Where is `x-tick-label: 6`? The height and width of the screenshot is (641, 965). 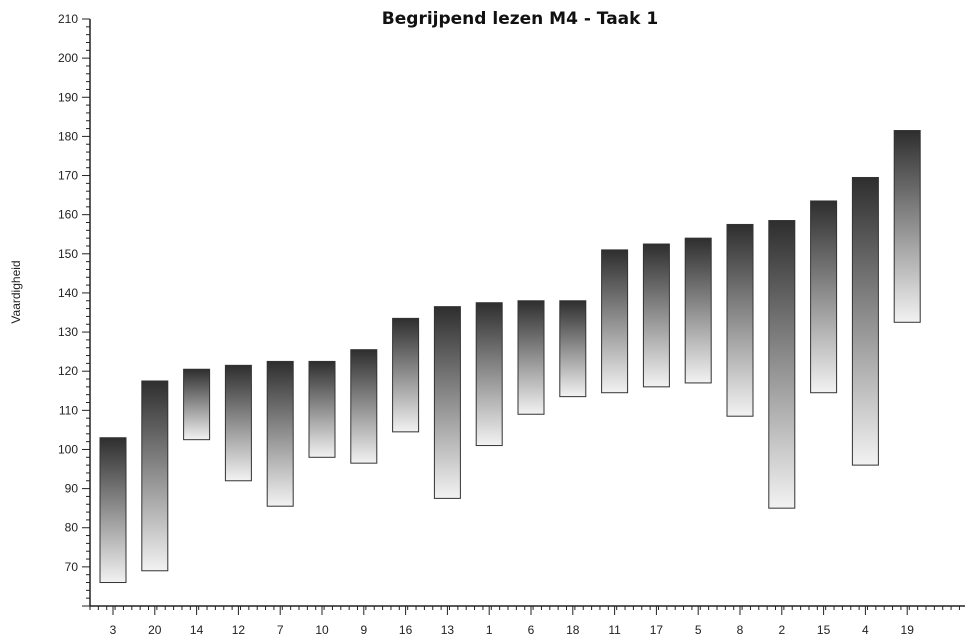 x-tick-label: 6 is located at coordinates (531, 630).